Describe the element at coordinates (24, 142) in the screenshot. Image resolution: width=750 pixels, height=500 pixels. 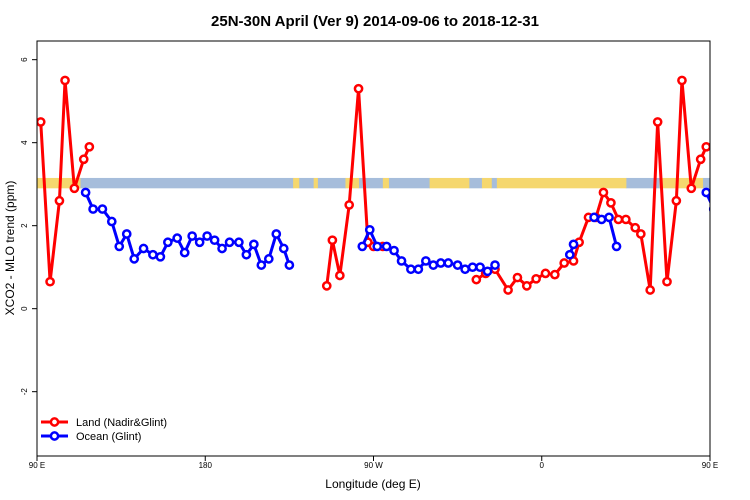
I see `y-tick-label: 4` at that location.